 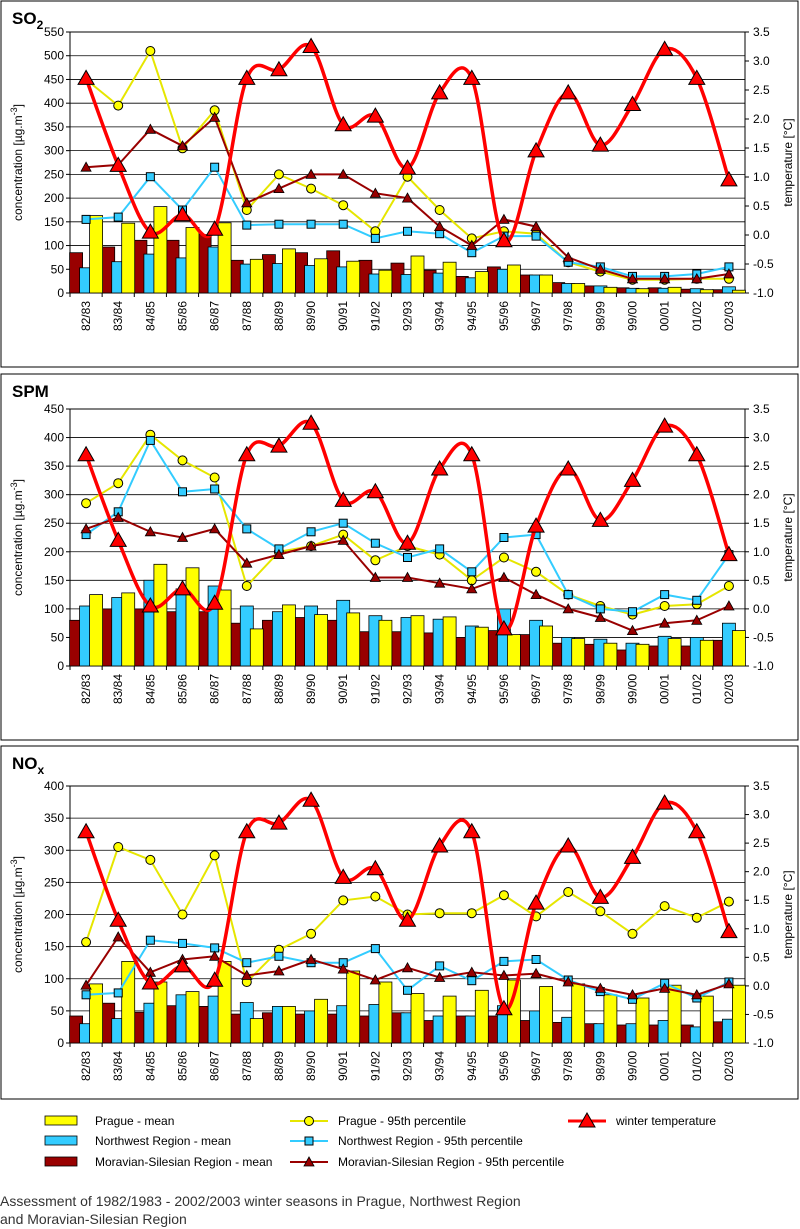 What do you see at coordinates (408, 689) in the screenshot?
I see `x-tick-label: 92/93` at bounding box center [408, 689].